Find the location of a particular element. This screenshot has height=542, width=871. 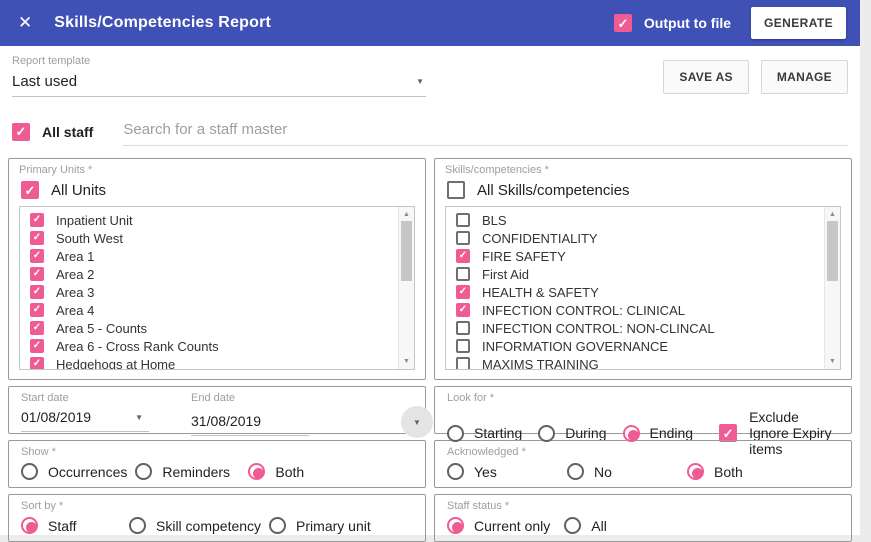

radio-label: All is located at coordinates (599, 525).